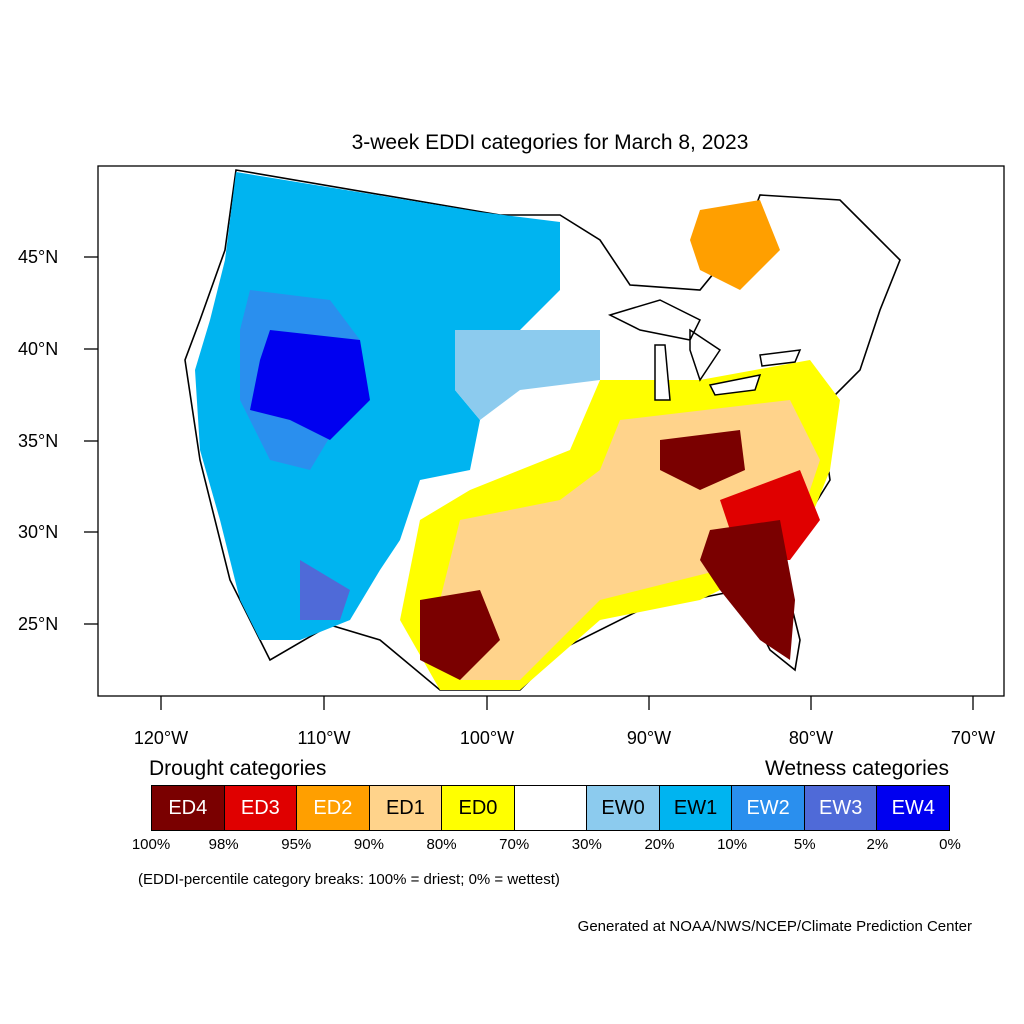 This screenshot has width=1024, height=1024. Describe the element at coordinates (38, 624) in the screenshot. I see `lat-label-25: 25°N` at that location.